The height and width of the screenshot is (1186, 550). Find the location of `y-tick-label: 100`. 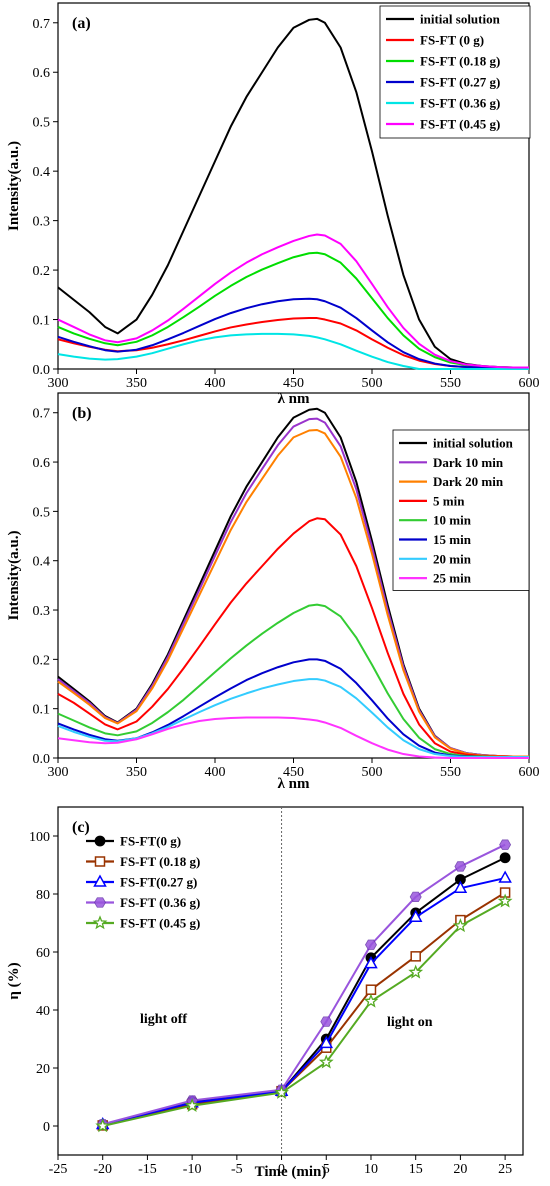

y-tick-label: 100 is located at coordinates (39, 837).